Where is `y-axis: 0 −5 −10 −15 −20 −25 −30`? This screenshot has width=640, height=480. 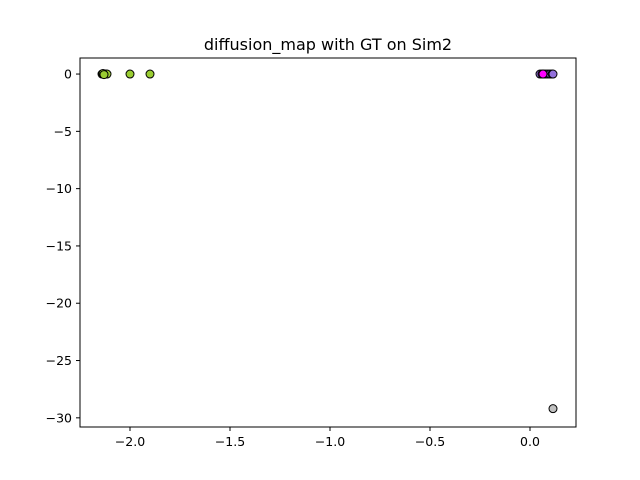
y-axis: 0 −5 −10 −15 −20 −25 −30 is located at coordinates (63, 246).